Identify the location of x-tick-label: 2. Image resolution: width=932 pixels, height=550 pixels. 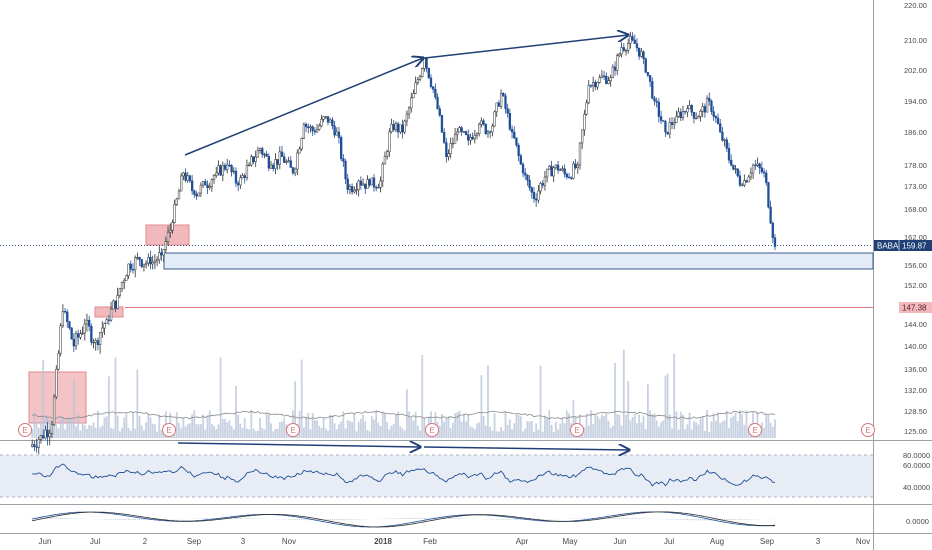
(145, 541).